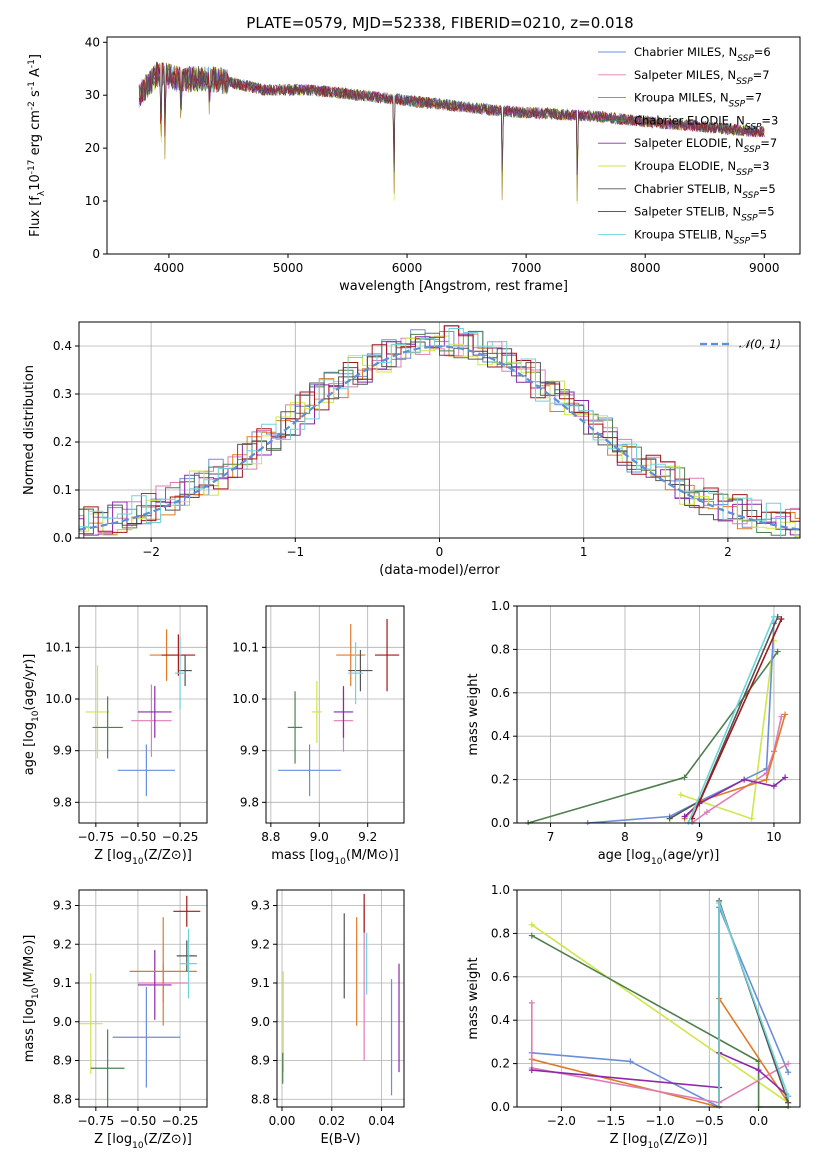  Describe the element at coordinates (500, 977) in the screenshot. I see `weight_vs_Z-ytick-label: 0.6` at that location.